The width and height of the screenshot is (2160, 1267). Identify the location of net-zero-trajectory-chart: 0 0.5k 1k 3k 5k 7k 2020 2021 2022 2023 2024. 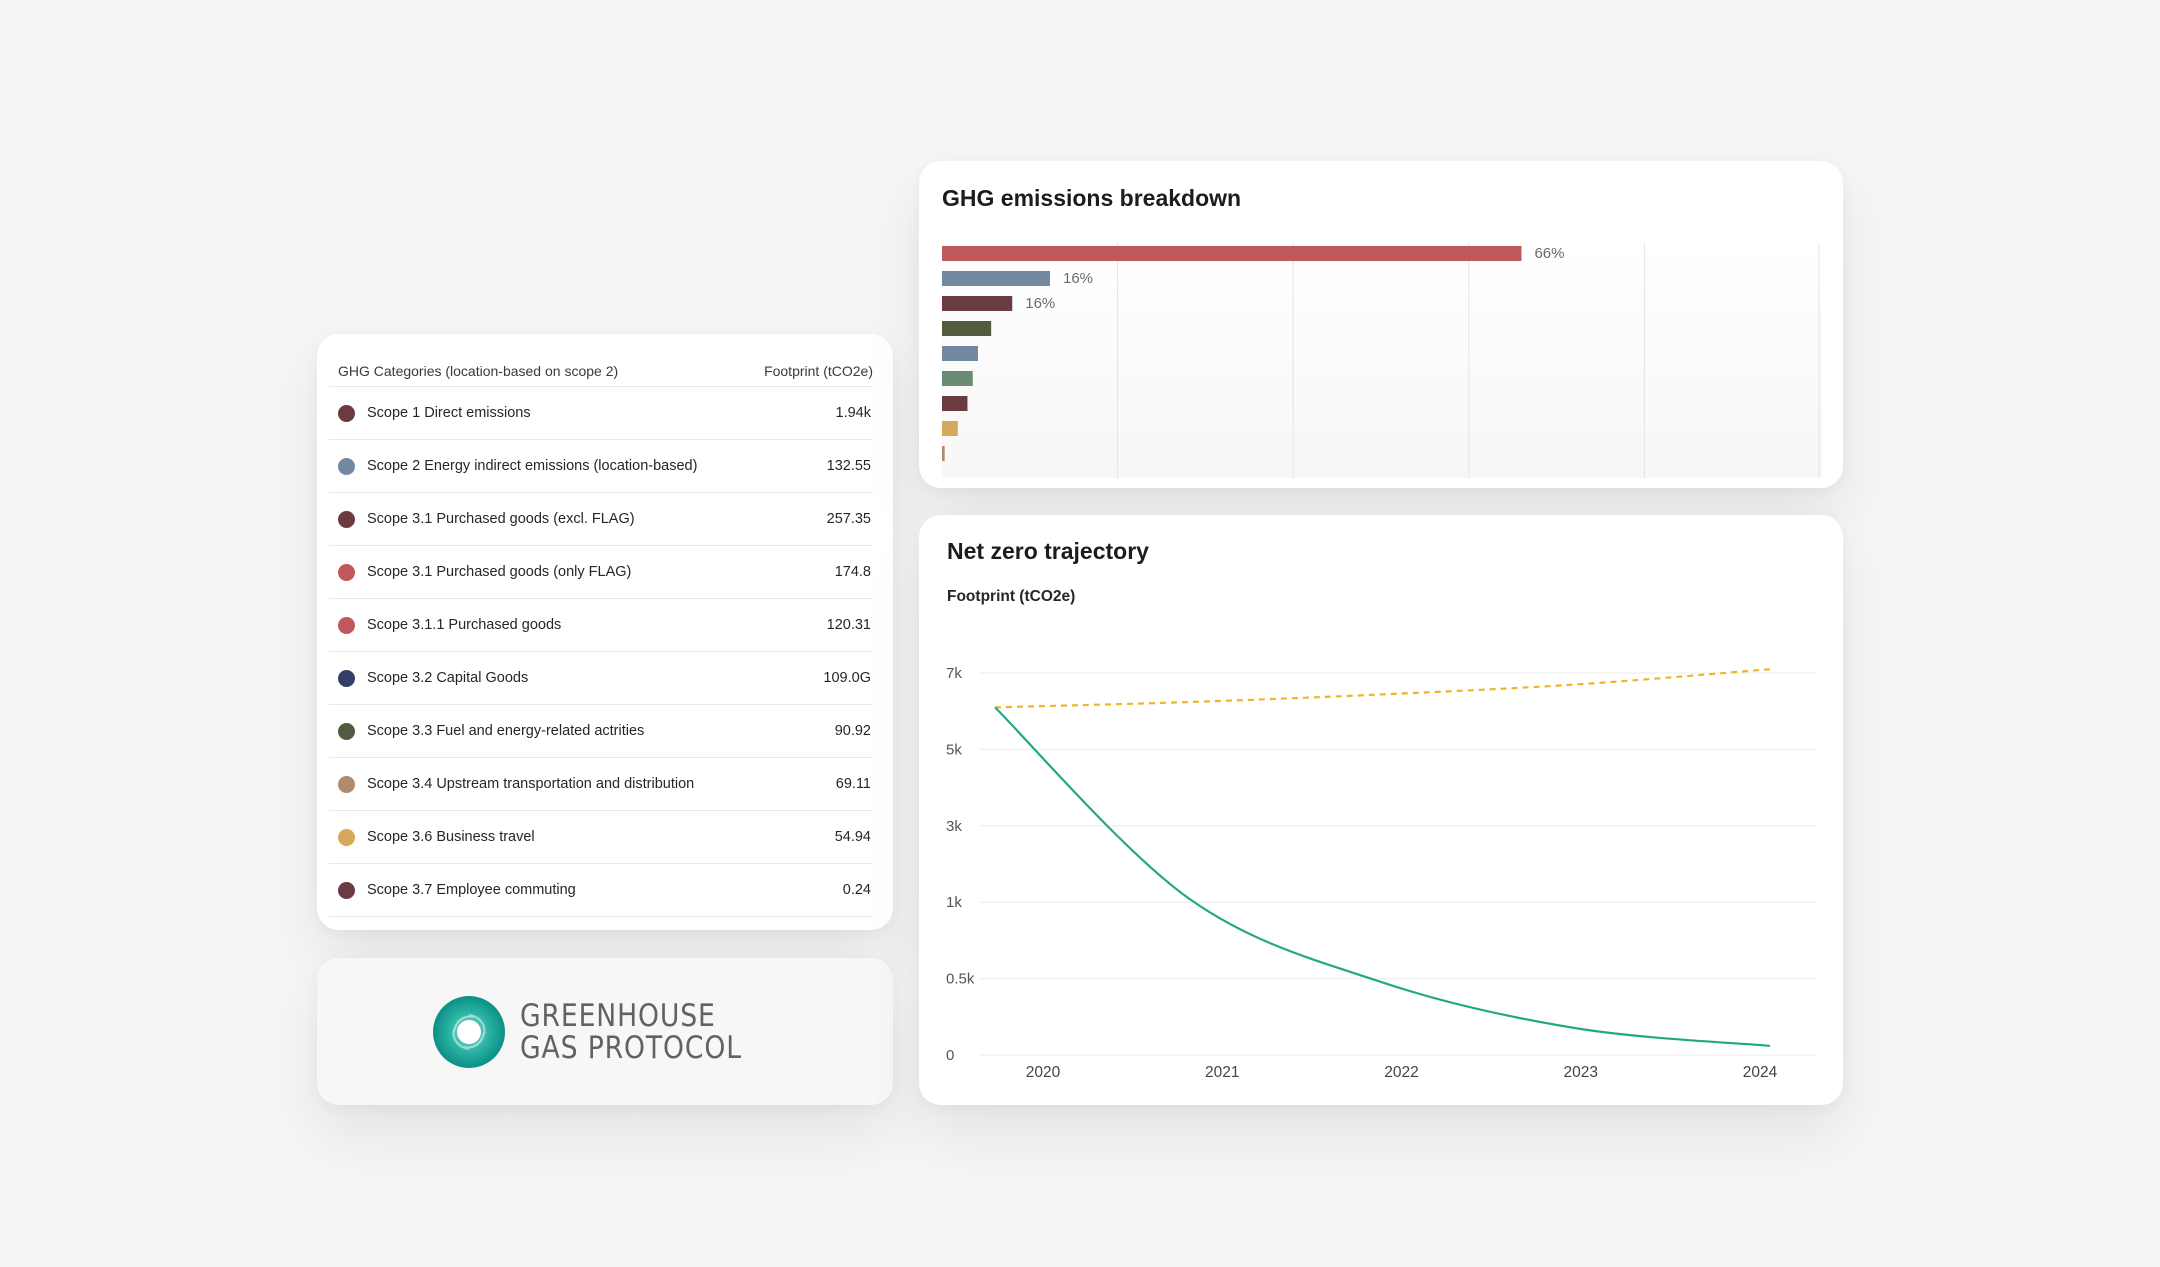
(1381, 873).